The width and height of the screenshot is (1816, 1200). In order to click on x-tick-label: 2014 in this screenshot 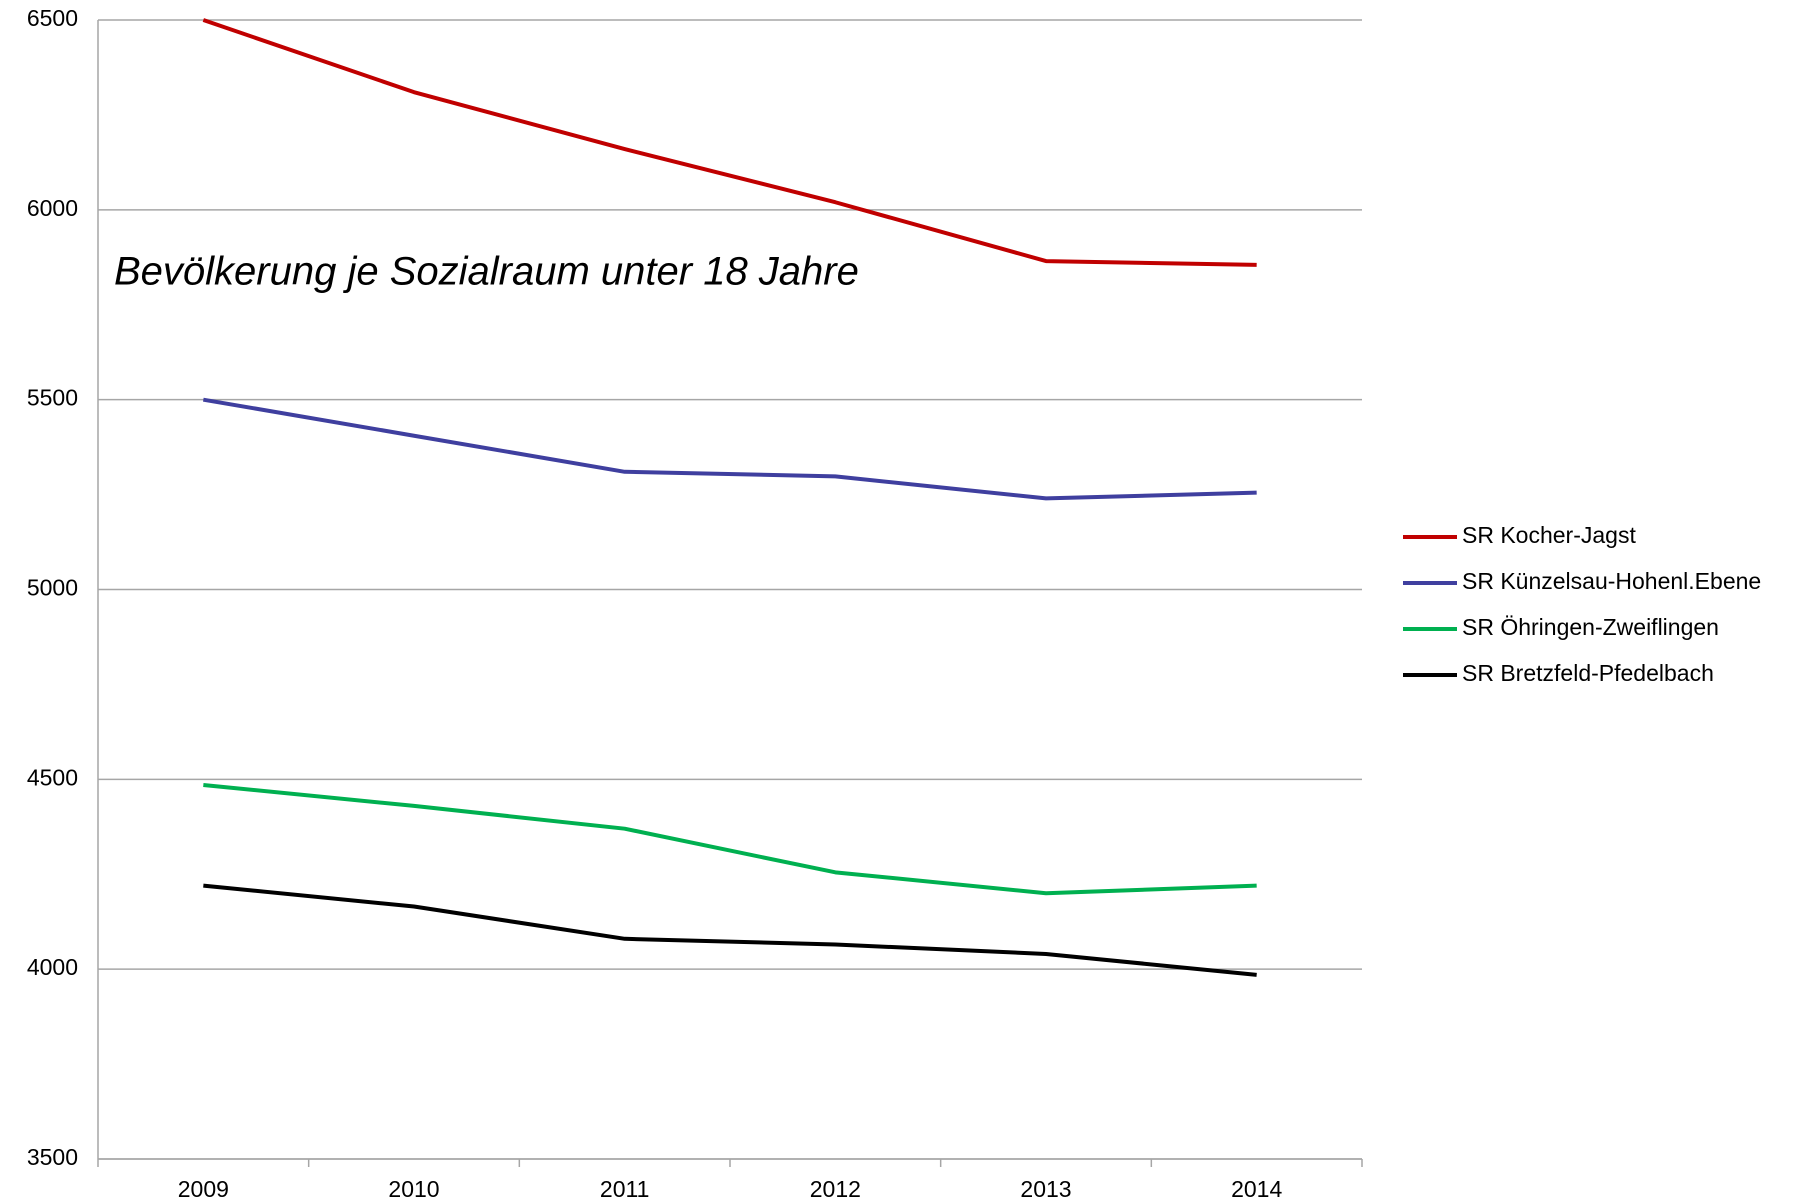, I will do `click(1256, 1188)`.